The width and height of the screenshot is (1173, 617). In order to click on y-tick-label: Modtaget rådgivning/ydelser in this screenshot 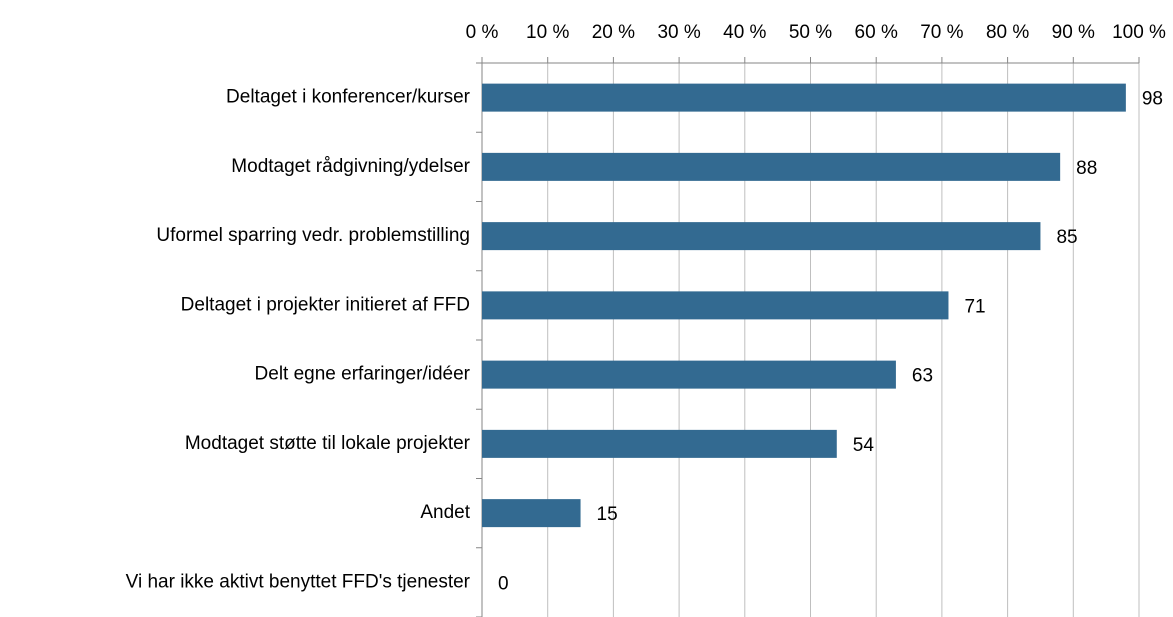, I will do `click(350, 166)`.